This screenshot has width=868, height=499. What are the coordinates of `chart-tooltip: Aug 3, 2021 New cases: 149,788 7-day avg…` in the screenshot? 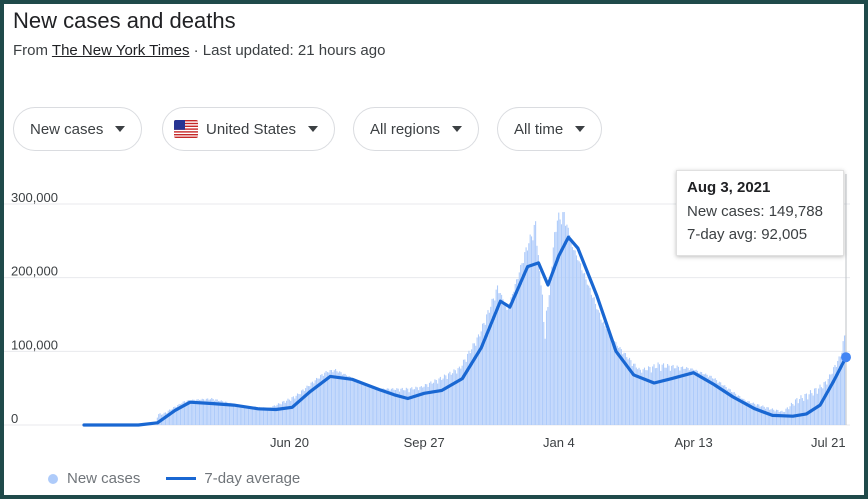 It's located at (760, 213).